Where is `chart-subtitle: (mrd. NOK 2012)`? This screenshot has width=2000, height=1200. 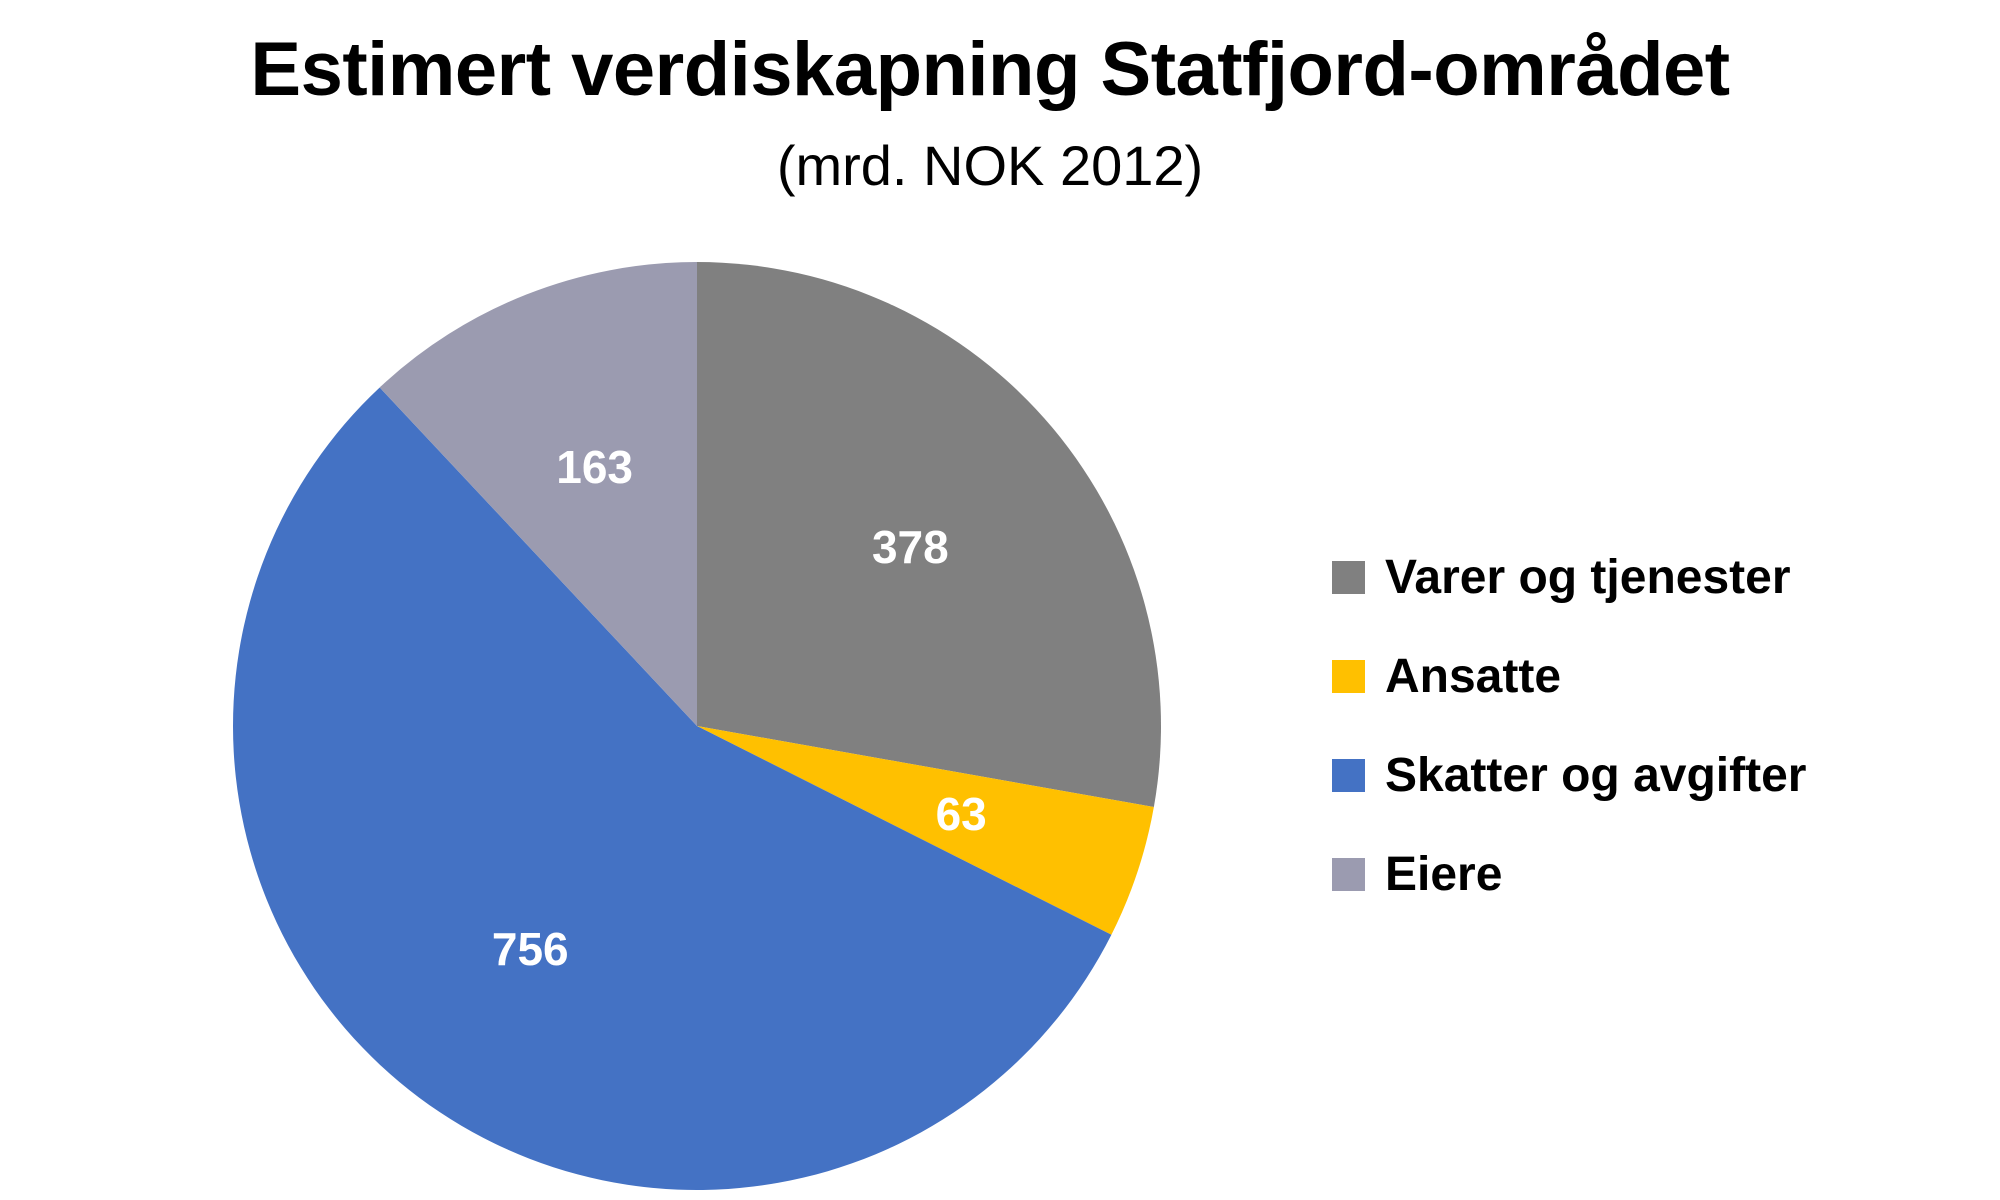
chart-subtitle: (mrd. NOK 2012) is located at coordinates (990, 165).